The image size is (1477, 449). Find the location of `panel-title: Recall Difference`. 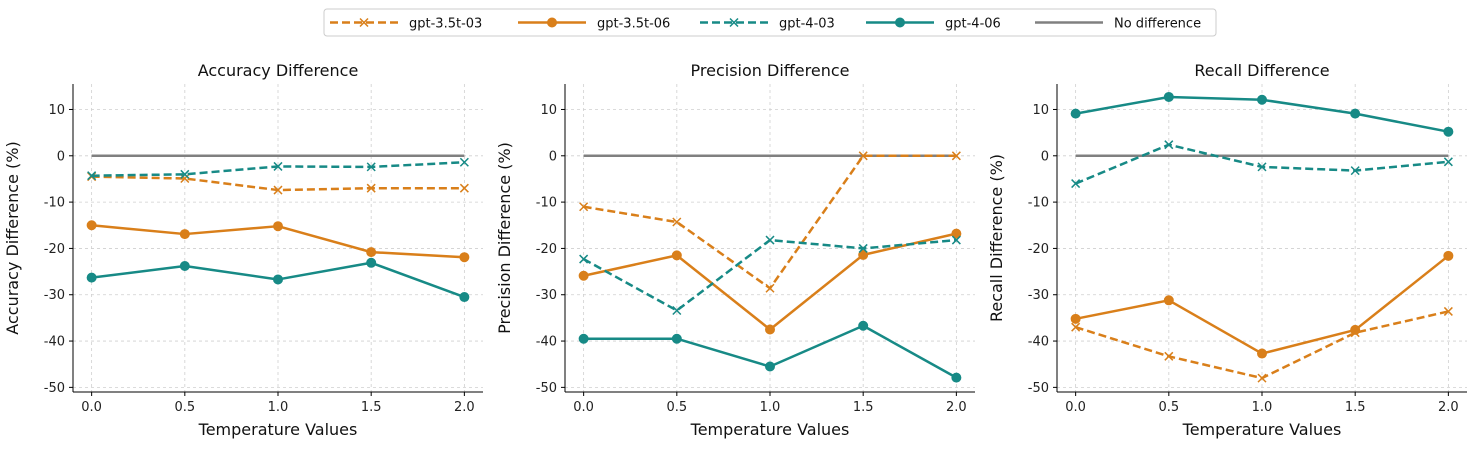

panel-title: Recall Difference is located at coordinates (1261, 70).